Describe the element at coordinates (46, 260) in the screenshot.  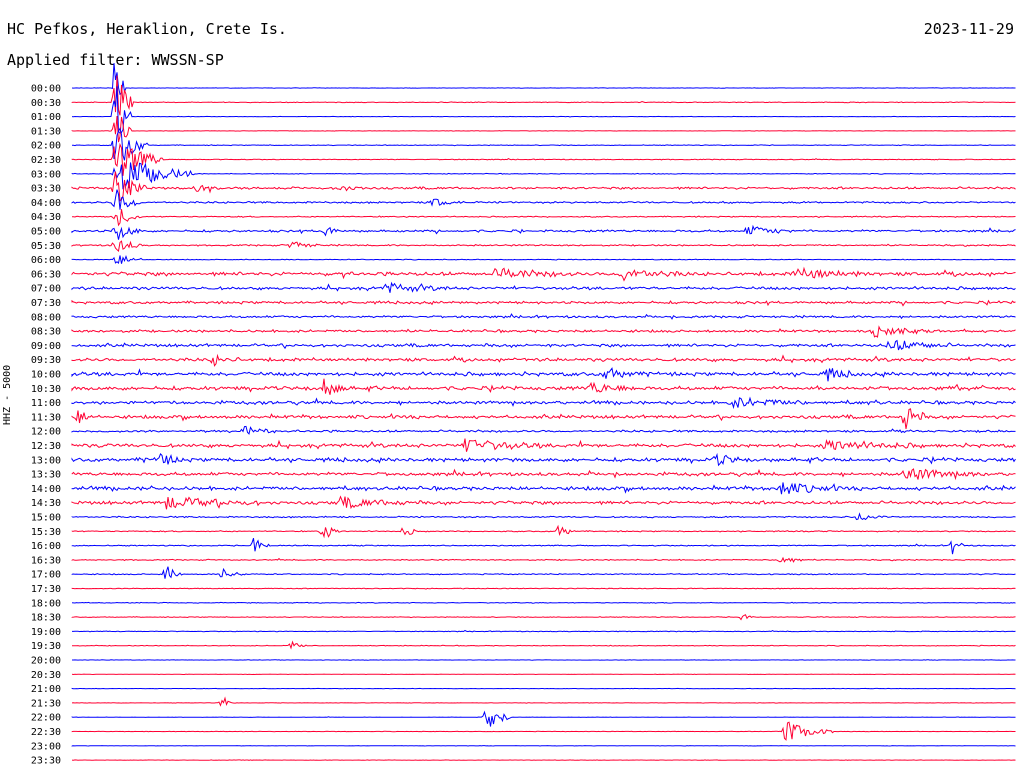
I see `time-label-0600: 06:00` at that location.